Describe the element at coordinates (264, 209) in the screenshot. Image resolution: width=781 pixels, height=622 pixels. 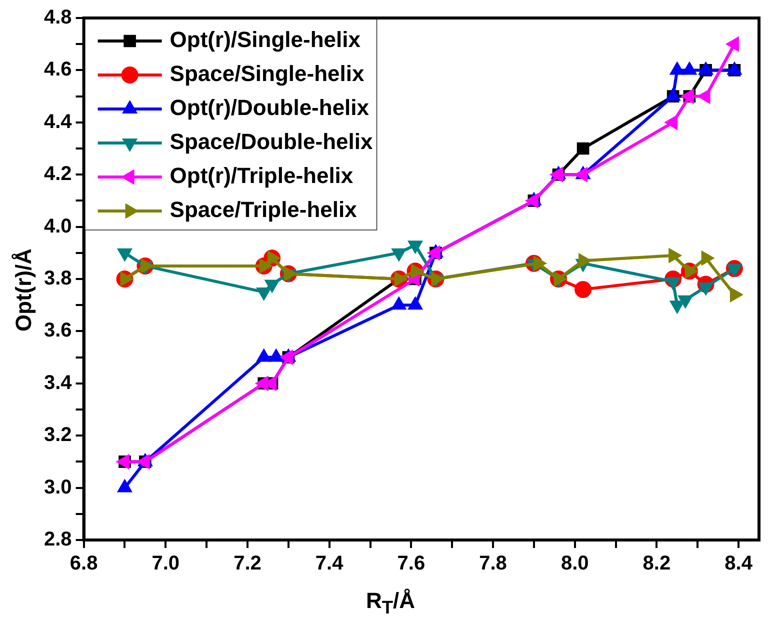
I see `legend-label: Space/Triple-helix` at that location.